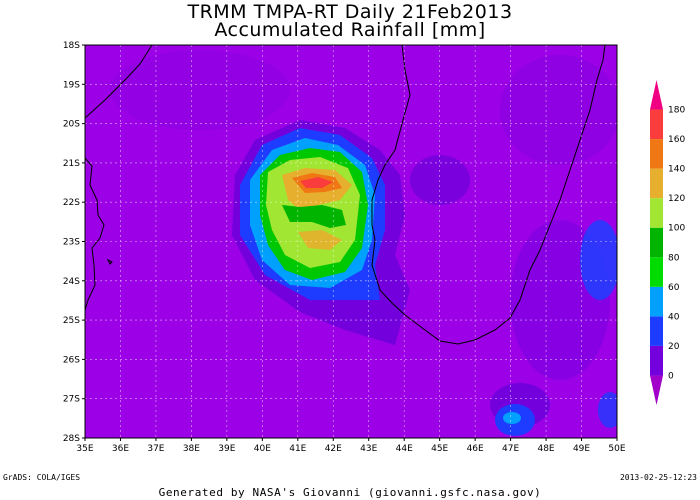 Image resolution: width=700 pixels, height=500 pixels. I want to click on lon-label-35E: 35E, so click(84, 449).